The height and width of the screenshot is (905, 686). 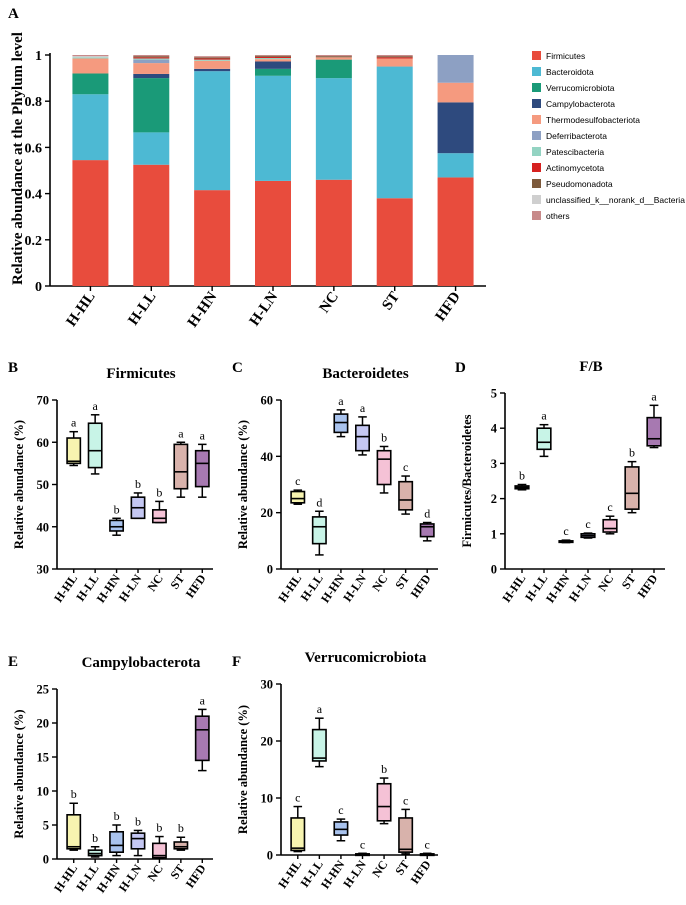 I want to click on legend-label: Pseudomonadota, so click(x=579, y=184).